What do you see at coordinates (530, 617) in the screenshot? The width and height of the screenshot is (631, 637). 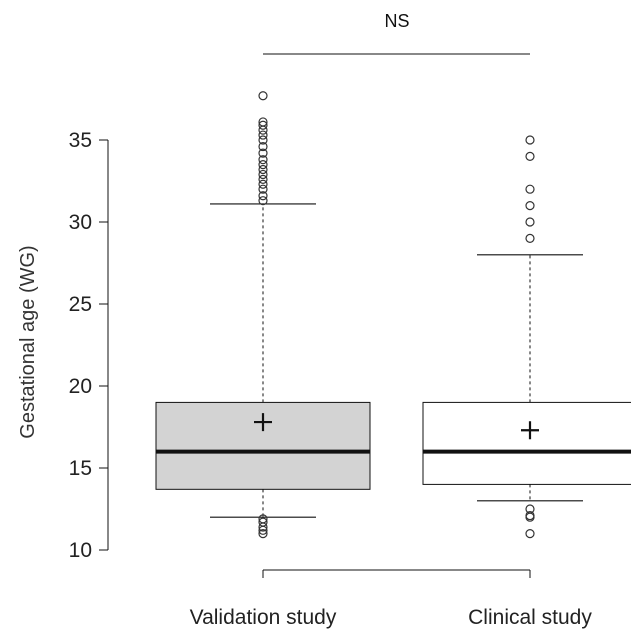 I see `clinical-study-category-label: Clinical study` at bounding box center [530, 617].